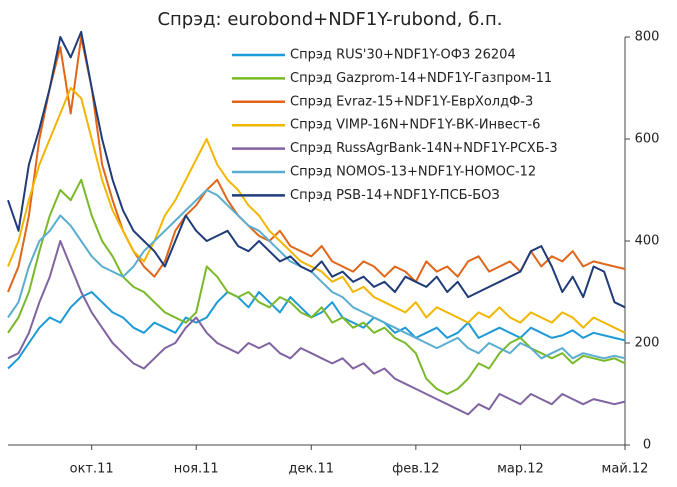  Describe the element at coordinates (413, 172) in the screenshot. I see `legend-label: Спрэд NOMOS-13+NDF1Y-НОМОС-12` at that location.